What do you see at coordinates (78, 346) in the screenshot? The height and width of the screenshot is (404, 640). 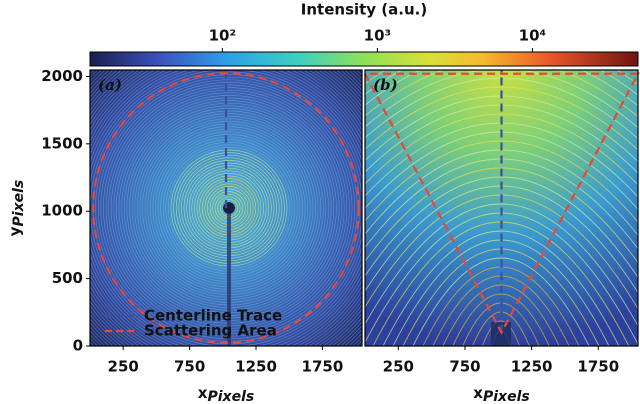 I see `y-tick-label: 0` at bounding box center [78, 346].